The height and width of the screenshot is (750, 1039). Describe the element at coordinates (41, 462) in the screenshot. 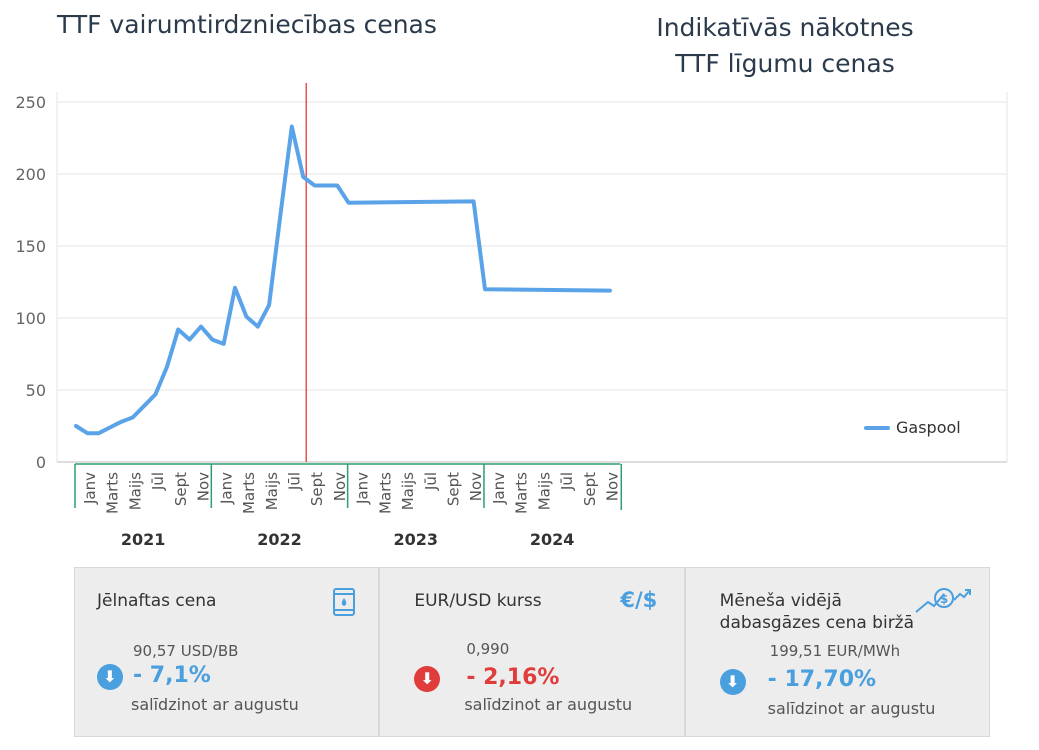

I see `y-tick-label: 0` at that location.